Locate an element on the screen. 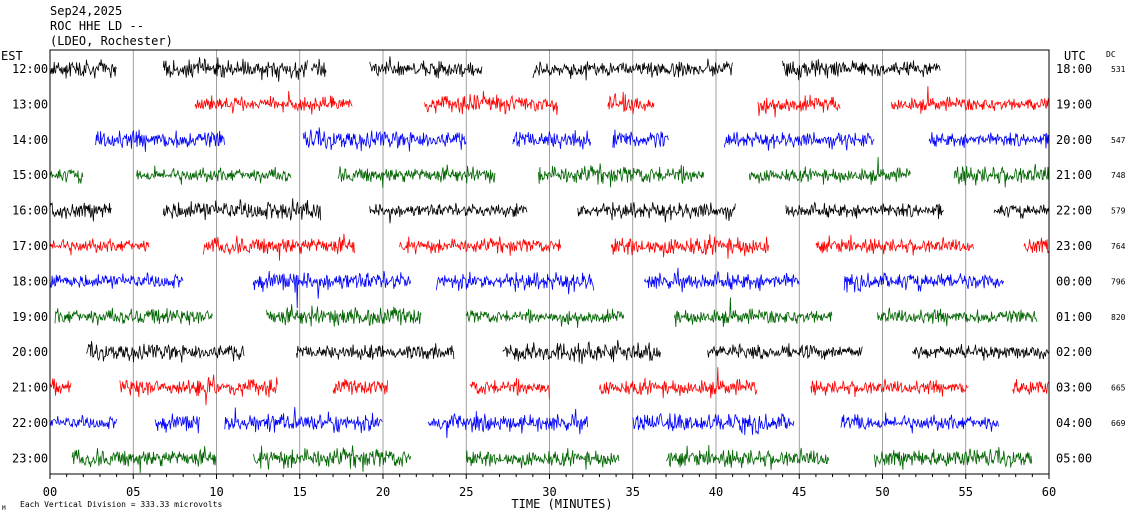 This screenshot has width=1130, height=519. dc-offset-label: 665 is located at coordinates (1118, 388).